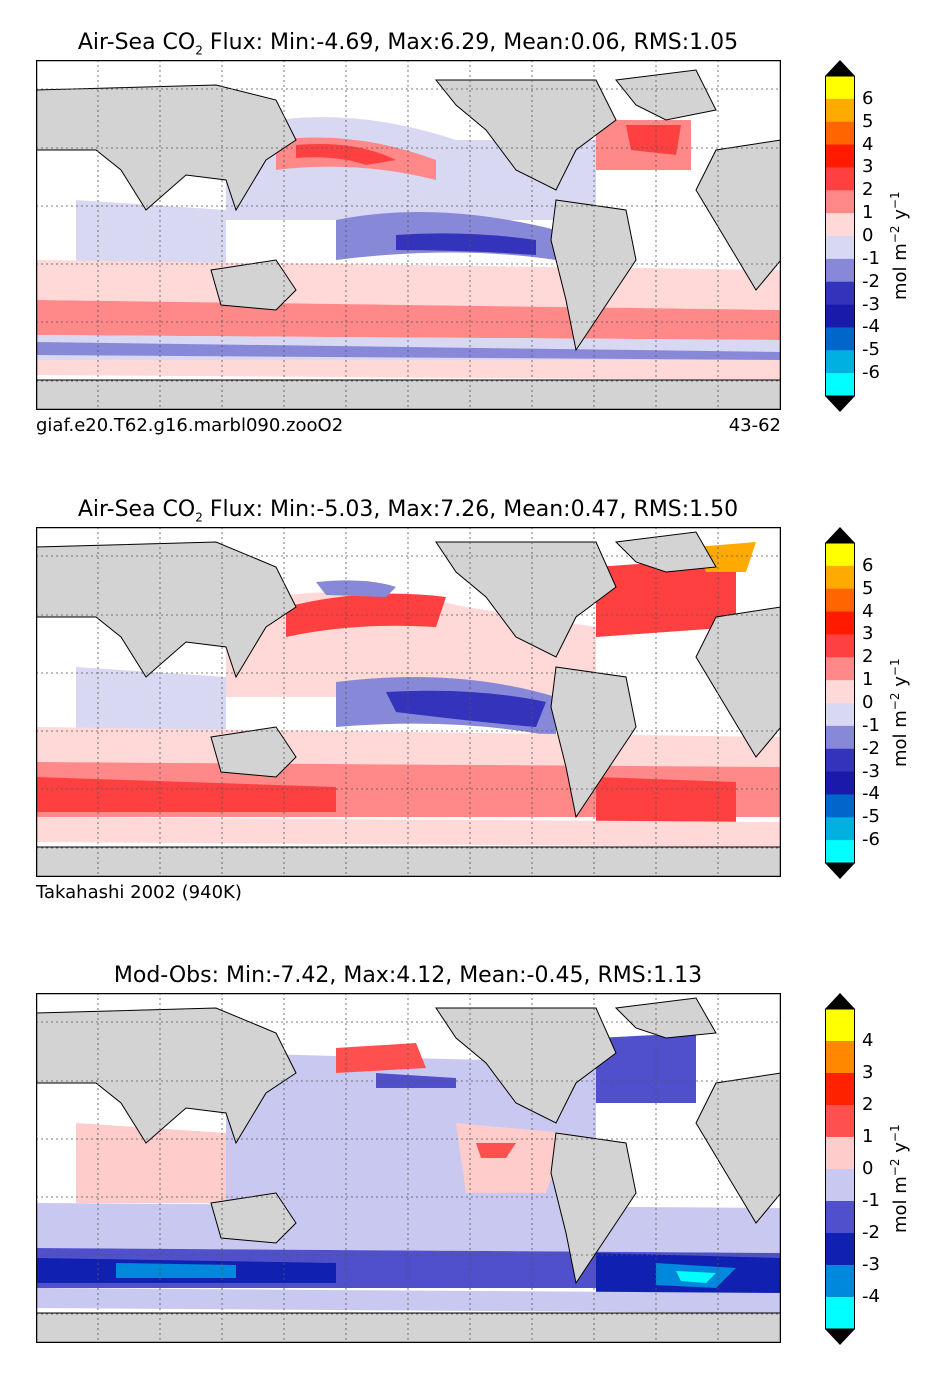 This screenshot has width=949, height=1383. What do you see at coordinates (754, 425) in the screenshot?
I see `footer-years: 43-62` at bounding box center [754, 425].